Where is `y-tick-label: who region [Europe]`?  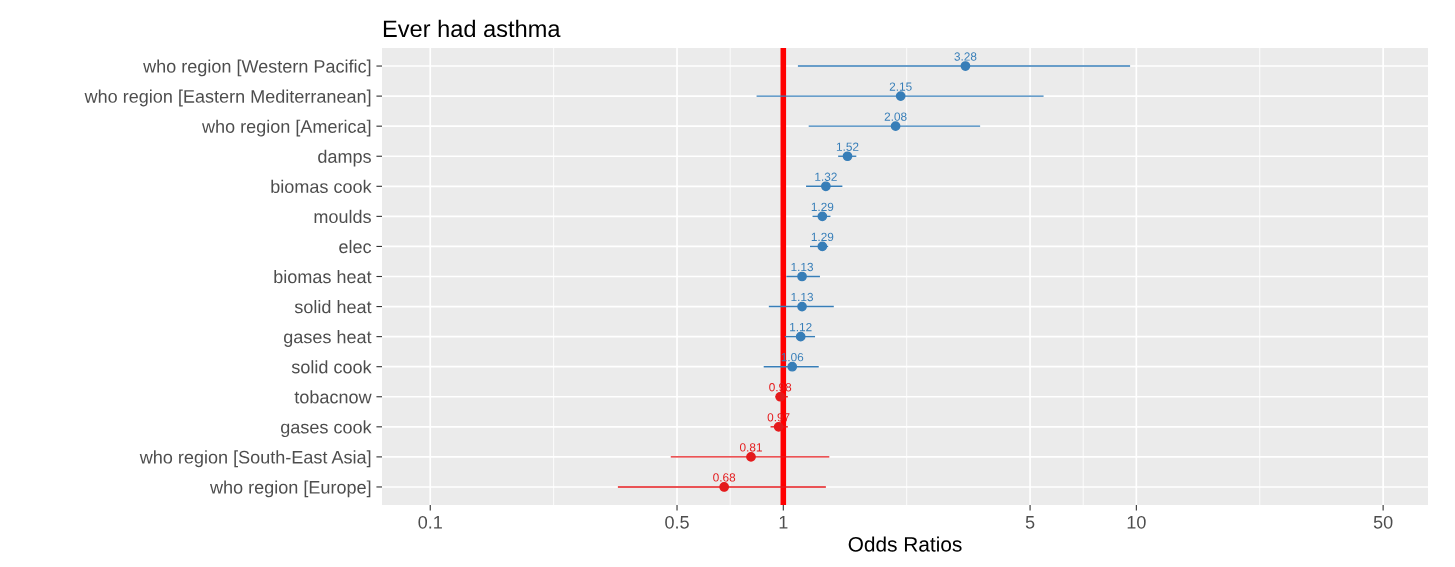 y-tick-label: who region [Europe] is located at coordinates (290, 489).